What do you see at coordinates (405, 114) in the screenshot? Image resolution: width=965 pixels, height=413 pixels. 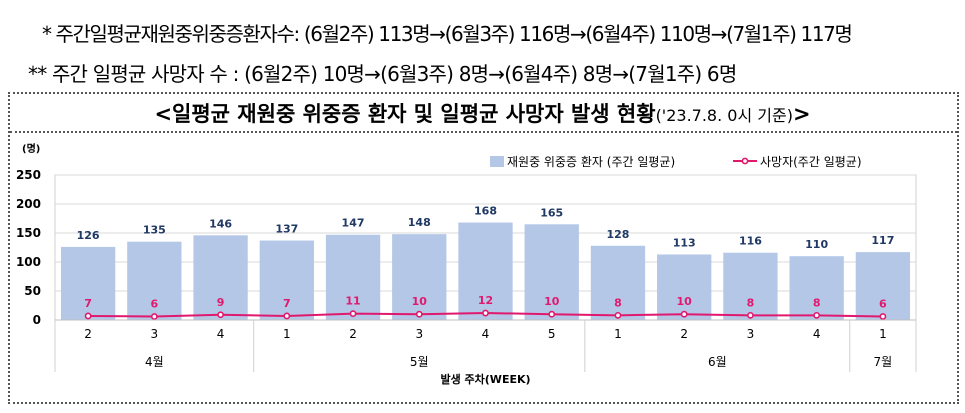 I see `chart-title-main: <일평균 재원중 위중증 환자 및 일평균 사망자 발생 현황` at bounding box center [405, 114].